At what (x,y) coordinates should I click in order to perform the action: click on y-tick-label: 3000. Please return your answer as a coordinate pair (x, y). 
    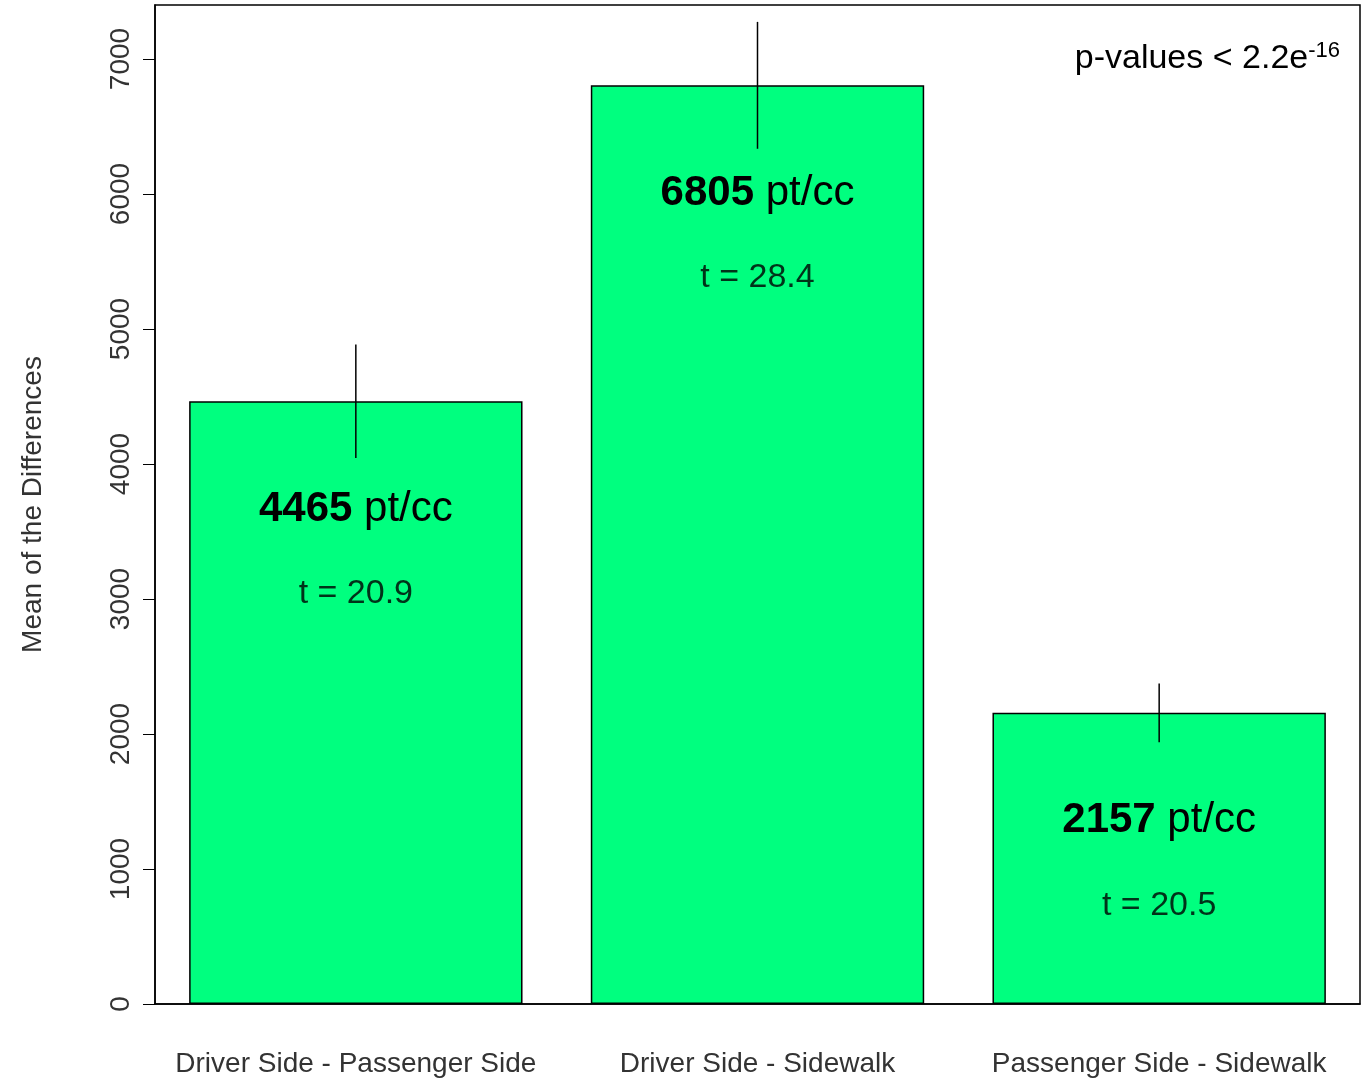
    Looking at the image, I should click on (119, 599).